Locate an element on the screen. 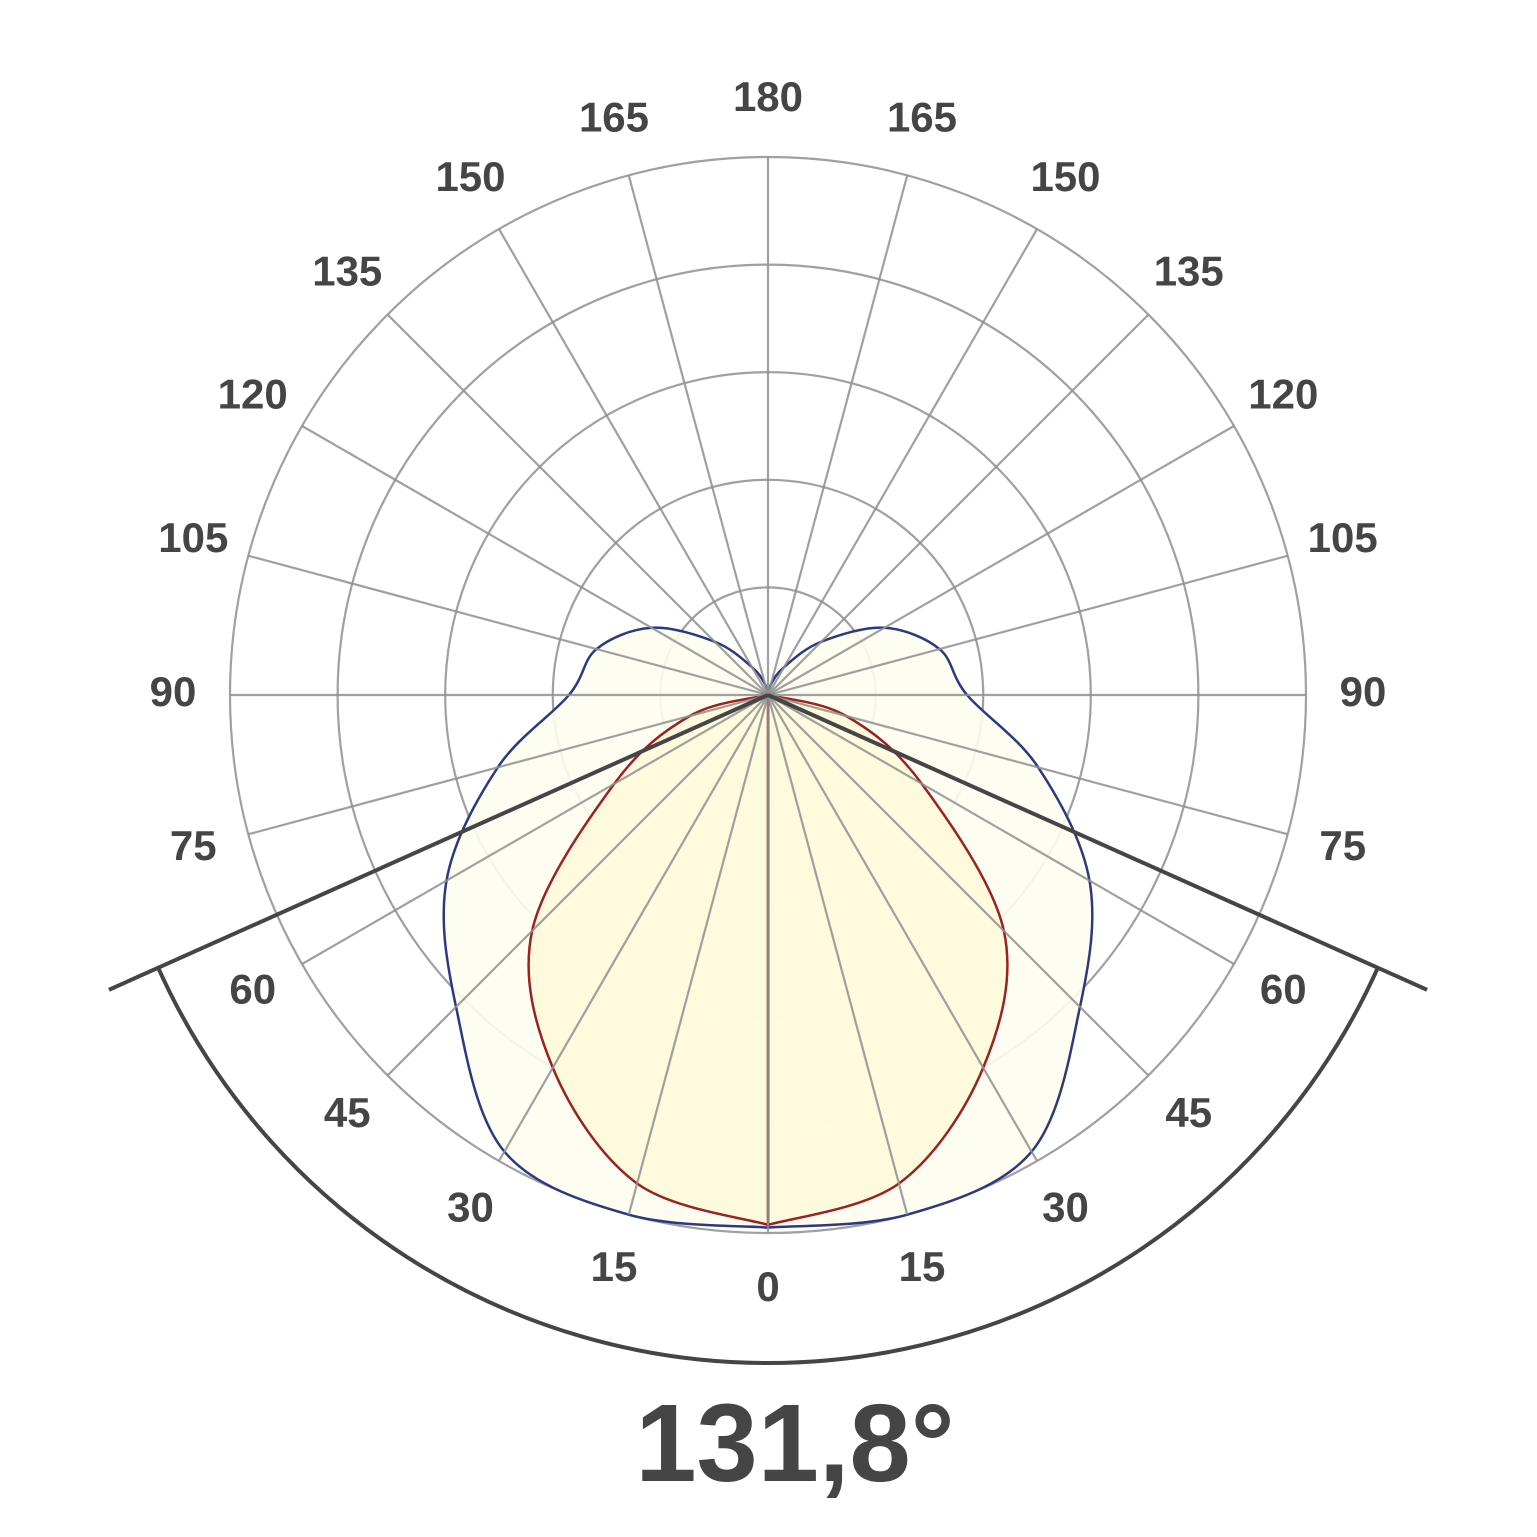 This screenshot has height=1537, width=1537. beam-angle-label: 131,8° is located at coordinates (794, 1443).